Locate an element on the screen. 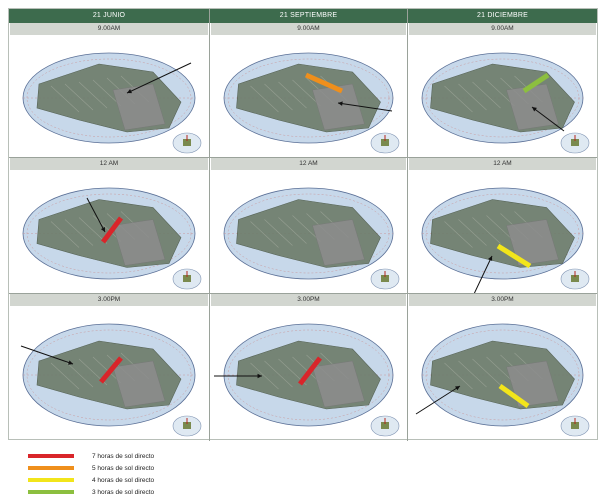 The height and width of the screenshot is (503, 598). column-divider is located at coordinates (209, 225).